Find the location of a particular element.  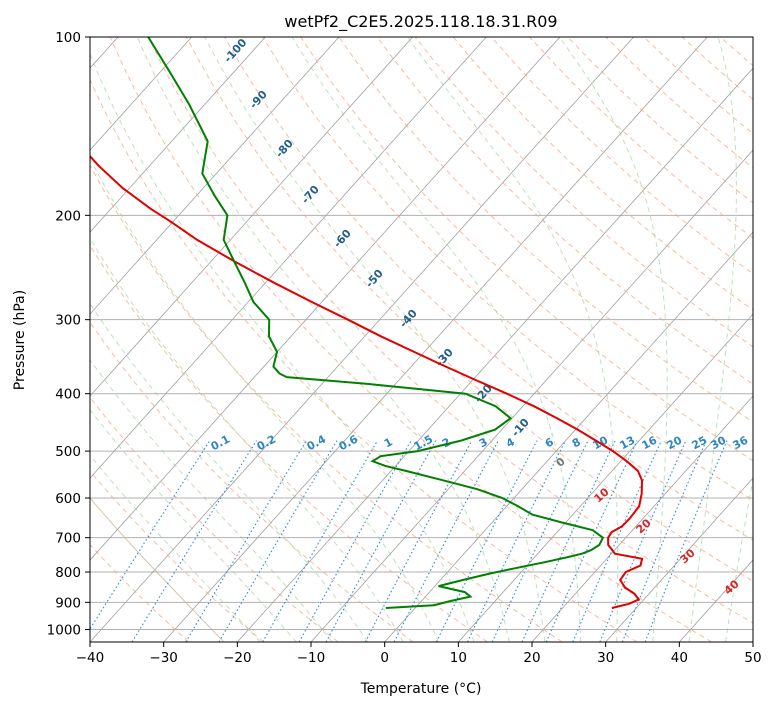

mixing-ratio-label: 30 is located at coordinates (719, 442).